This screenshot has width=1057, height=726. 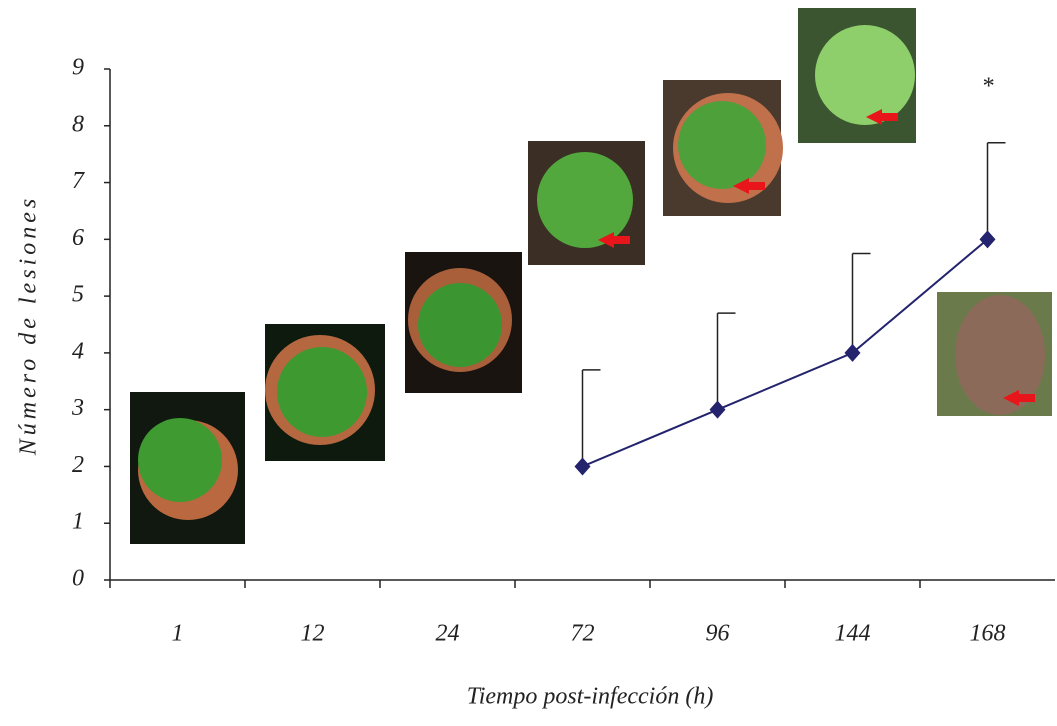 I want to click on x-tick-label: 168, so click(x=988, y=634).